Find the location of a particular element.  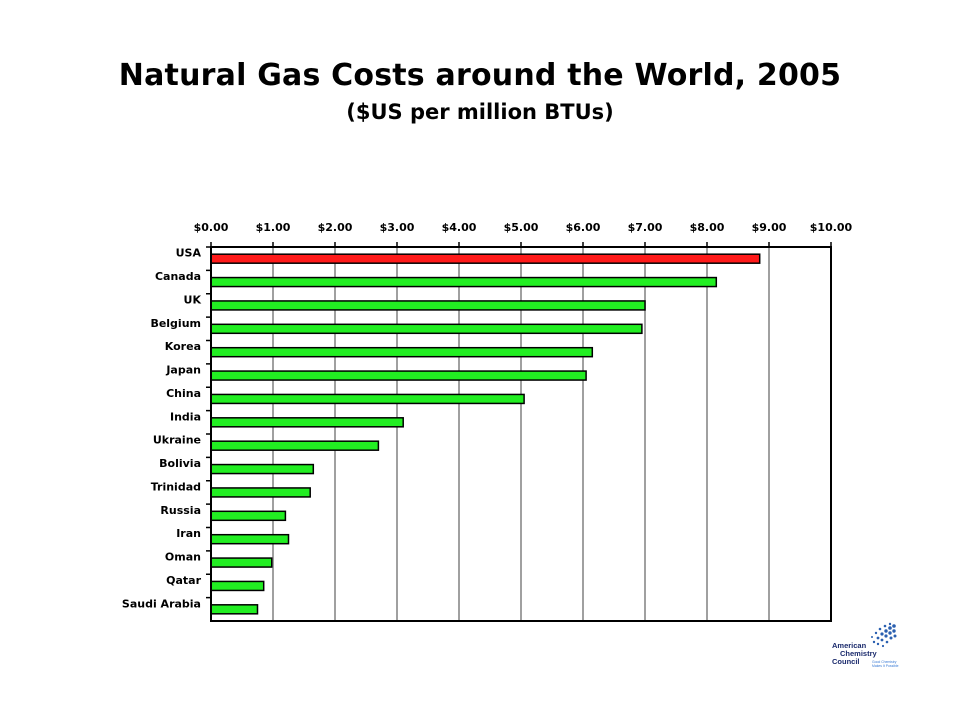

category-label: Bolivia is located at coordinates (180, 463).